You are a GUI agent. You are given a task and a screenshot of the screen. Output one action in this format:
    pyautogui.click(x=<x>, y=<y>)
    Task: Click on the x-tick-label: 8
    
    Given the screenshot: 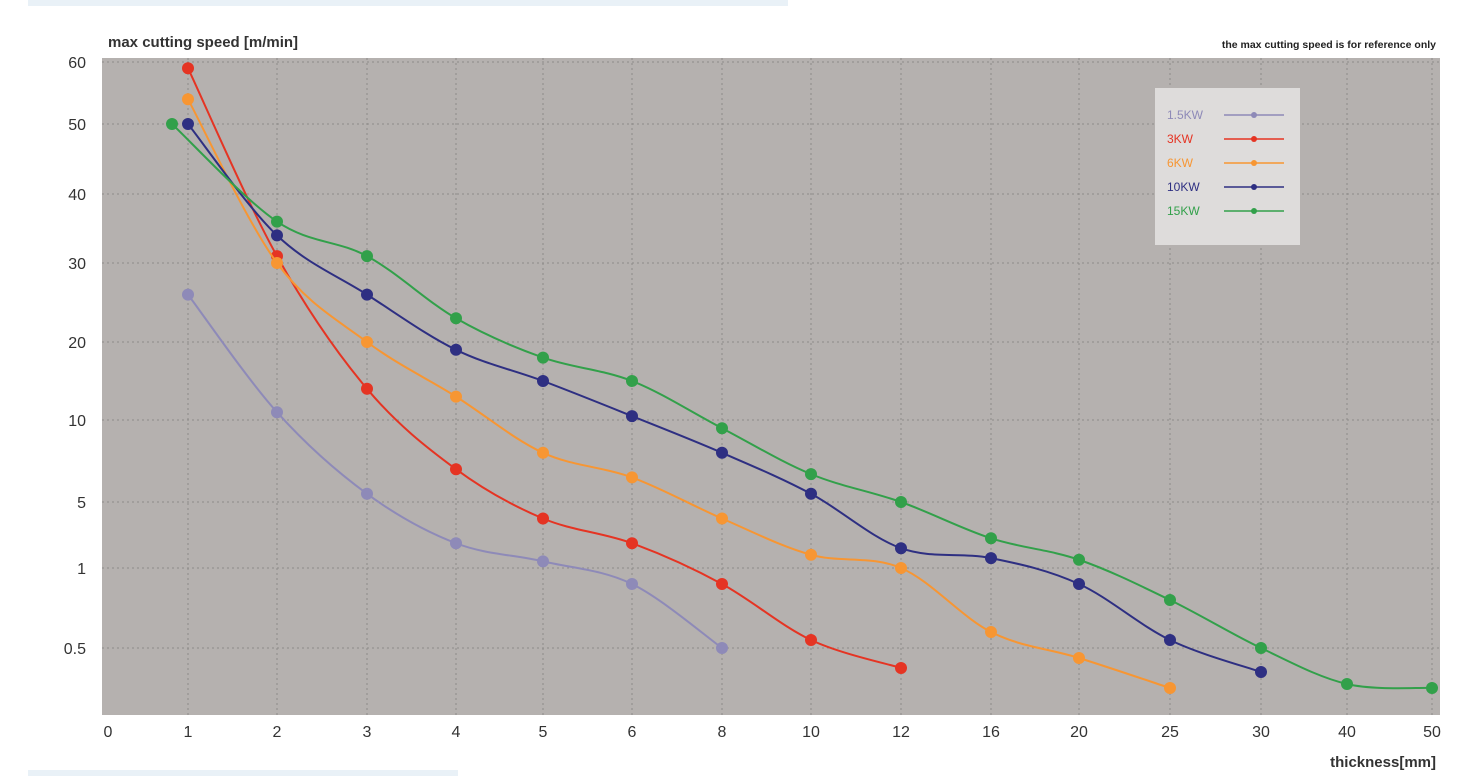 What is the action you would take?
    pyautogui.click(x=722, y=732)
    